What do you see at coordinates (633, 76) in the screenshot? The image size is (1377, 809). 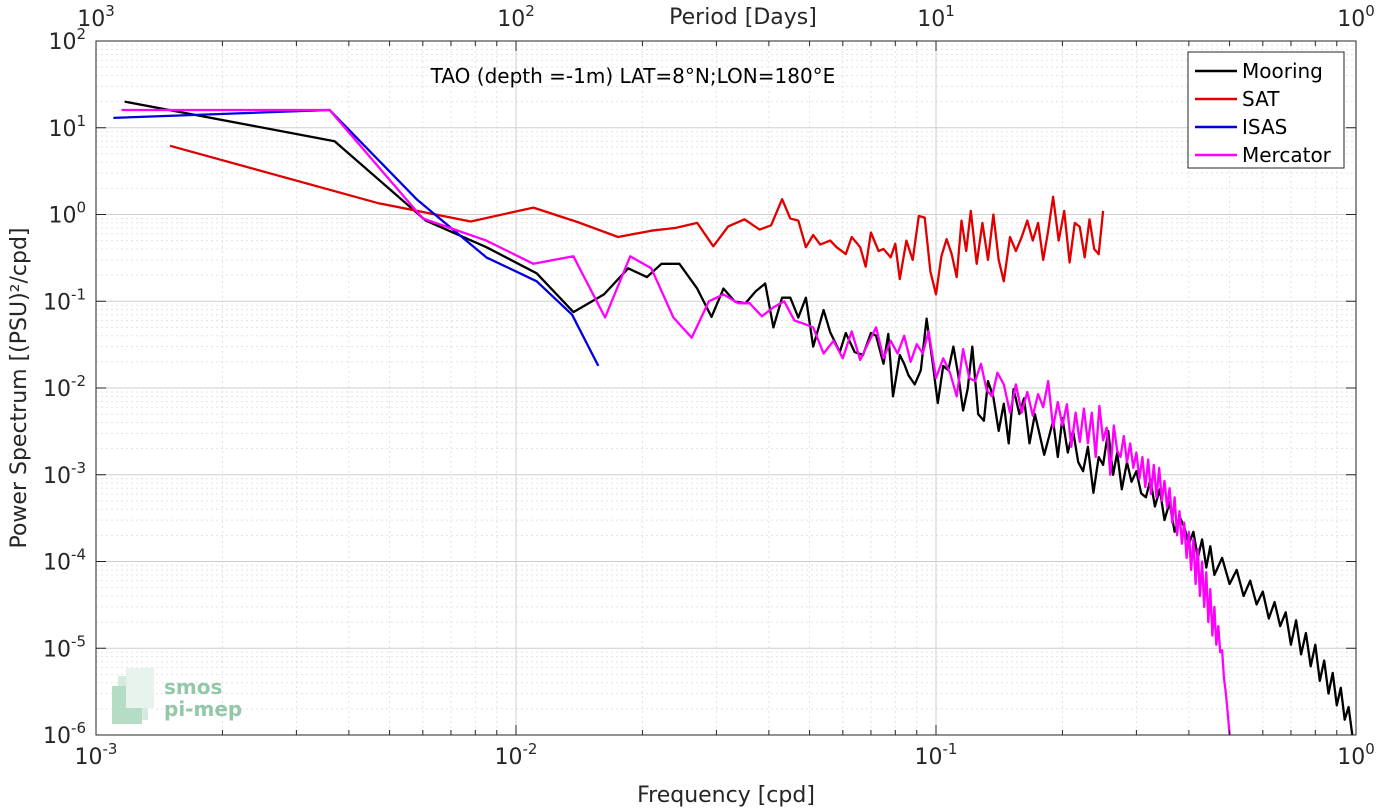 I see `chart-title: TAO (depth =-1m) LAT=8°N;LON=180°E` at bounding box center [633, 76].